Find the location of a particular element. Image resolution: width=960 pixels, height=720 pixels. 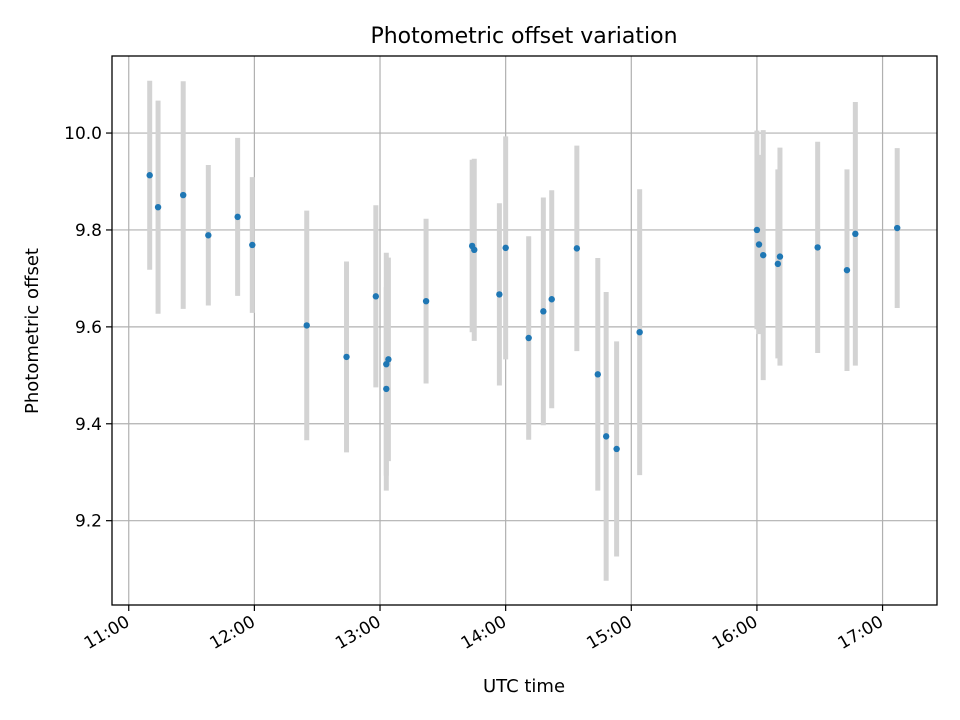

y-tick-label: 9.8 is located at coordinates (88, 231).